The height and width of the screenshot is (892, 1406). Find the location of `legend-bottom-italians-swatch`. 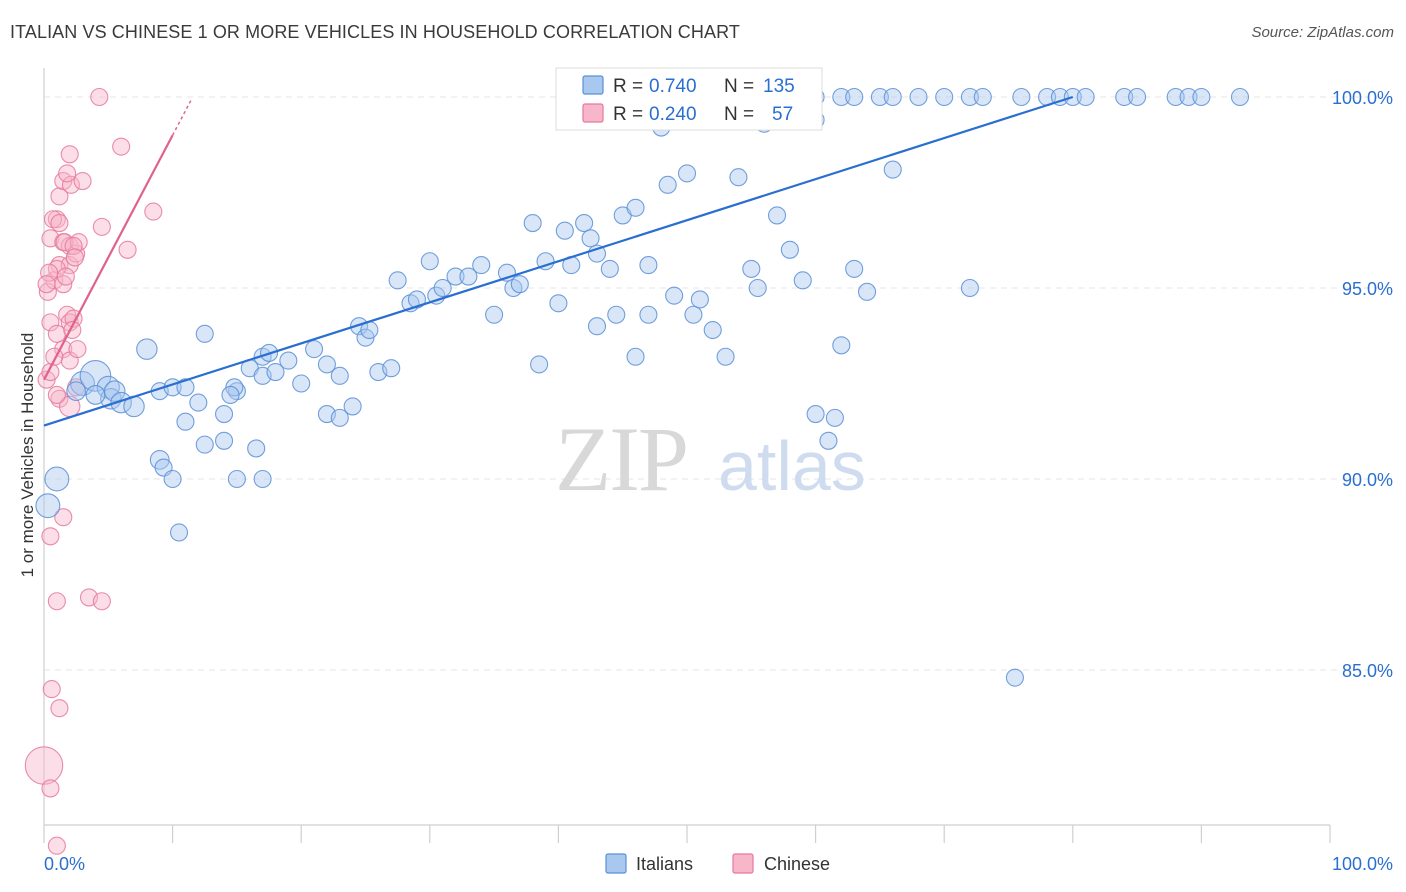

legend-bottom-italians-swatch is located at coordinates (616, 863).